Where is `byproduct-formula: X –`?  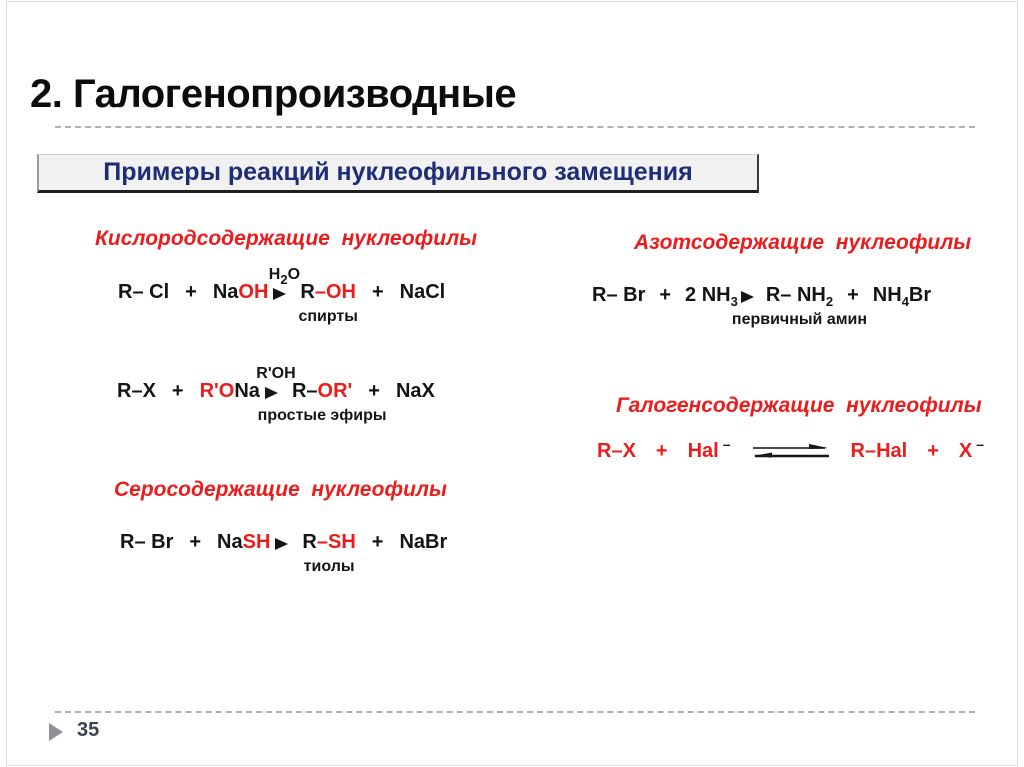
byproduct-formula: X – is located at coordinates (971, 449).